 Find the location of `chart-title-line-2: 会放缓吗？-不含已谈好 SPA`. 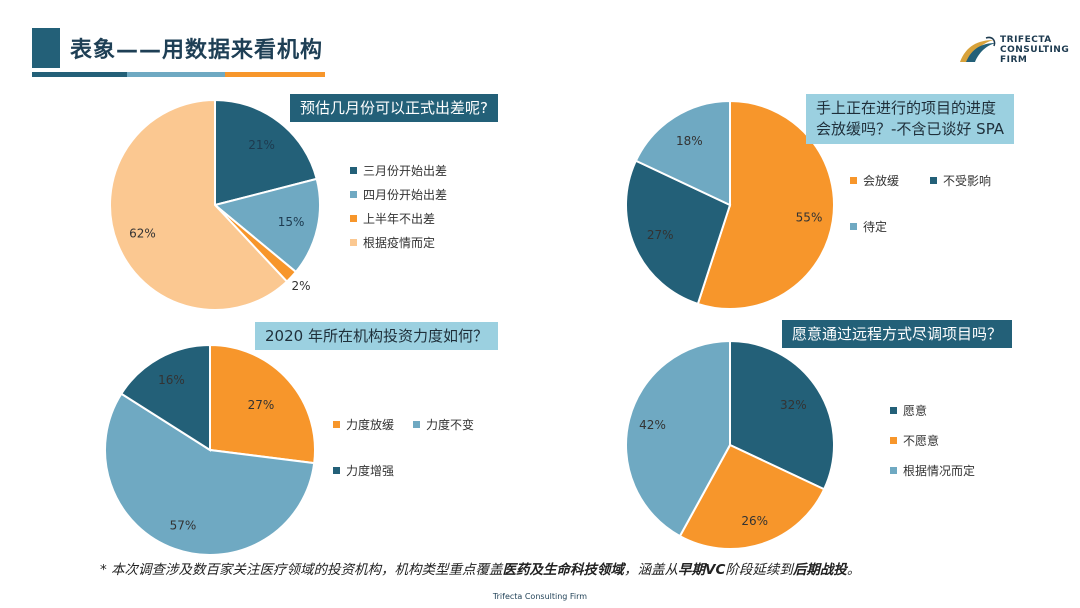

chart-title-line-2: 会放缓吗？-不含已谈好 SPA is located at coordinates (910, 129).